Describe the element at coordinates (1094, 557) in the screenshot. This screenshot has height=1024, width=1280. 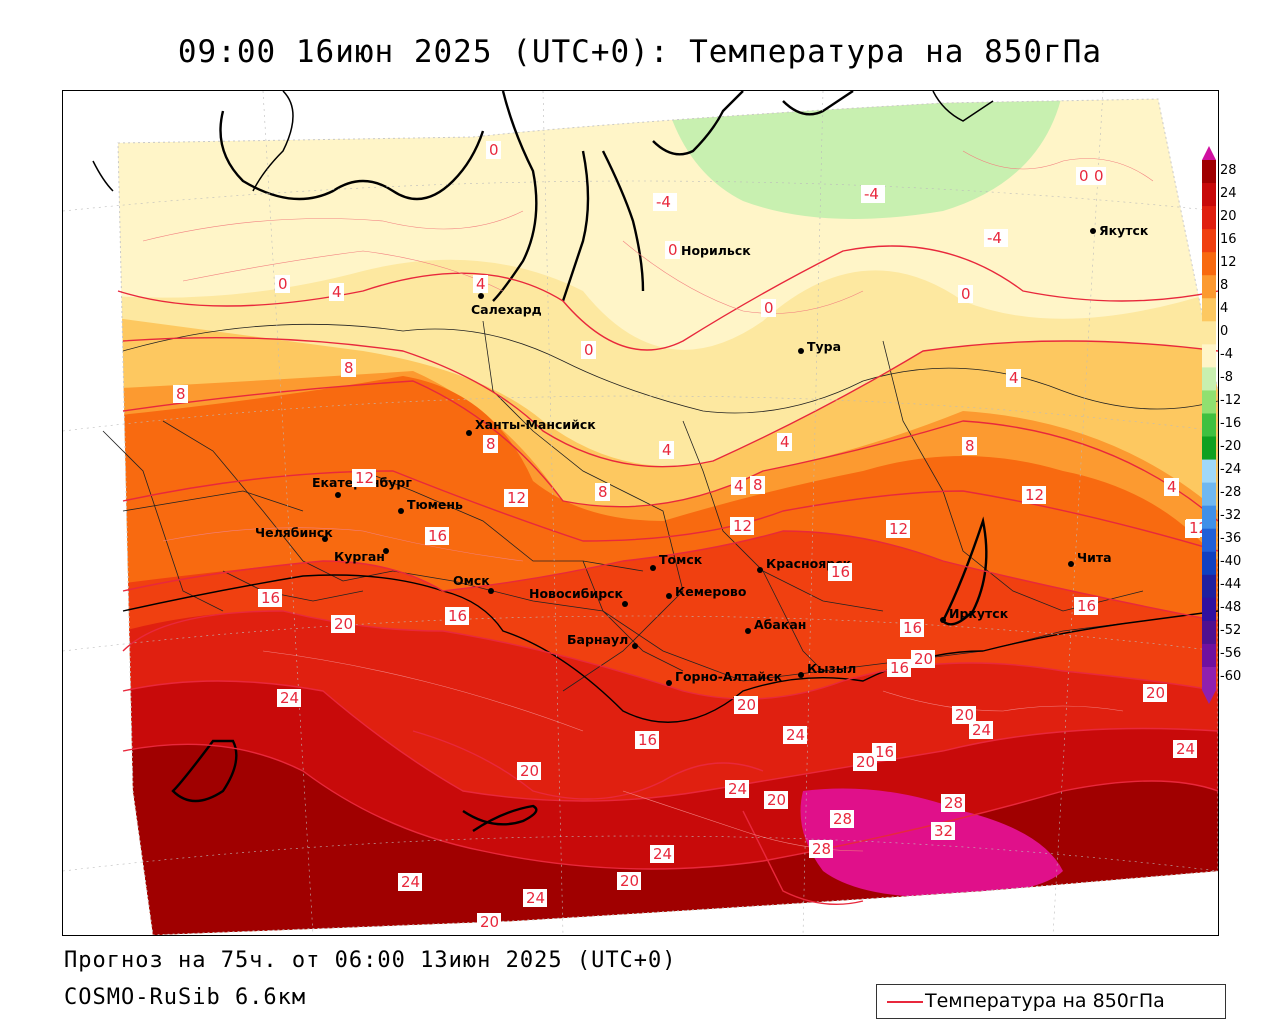
I see `city-label: Чита` at that location.